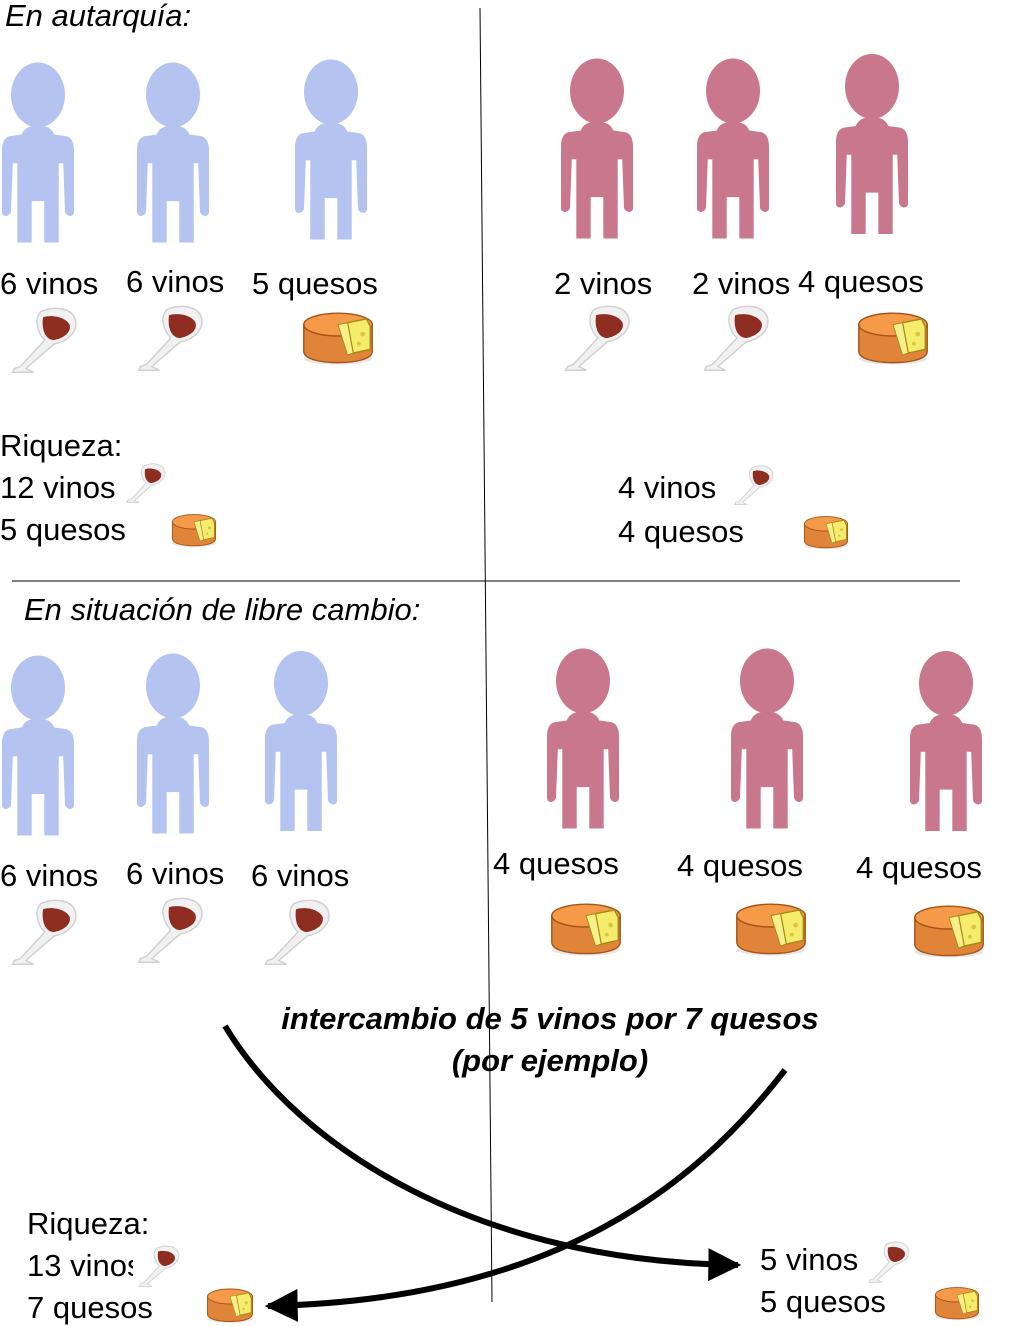 Image resolution: width=1024 pixels, height=1326 pixels. Describe the element at coordinates (90, 1307) in the screenshot. I see `wealth-cheese: 7 quesos` at that location.